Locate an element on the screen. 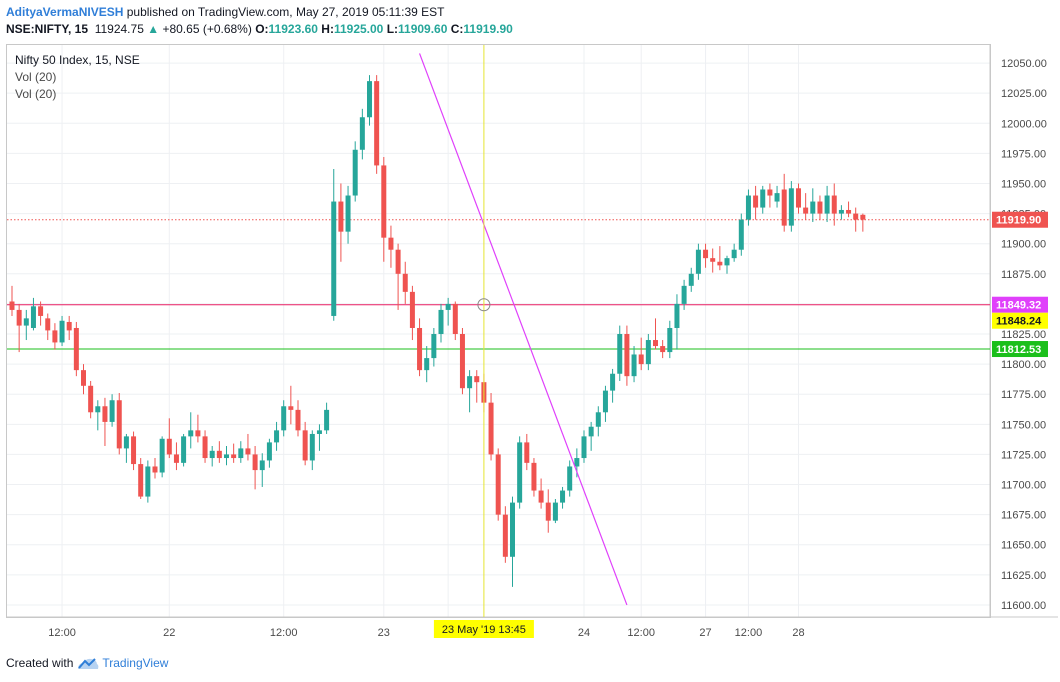 Image resolution: width=1060 pixels, height=682 pixels. x-tick-label: 23 is located at coordinates (384, 633).